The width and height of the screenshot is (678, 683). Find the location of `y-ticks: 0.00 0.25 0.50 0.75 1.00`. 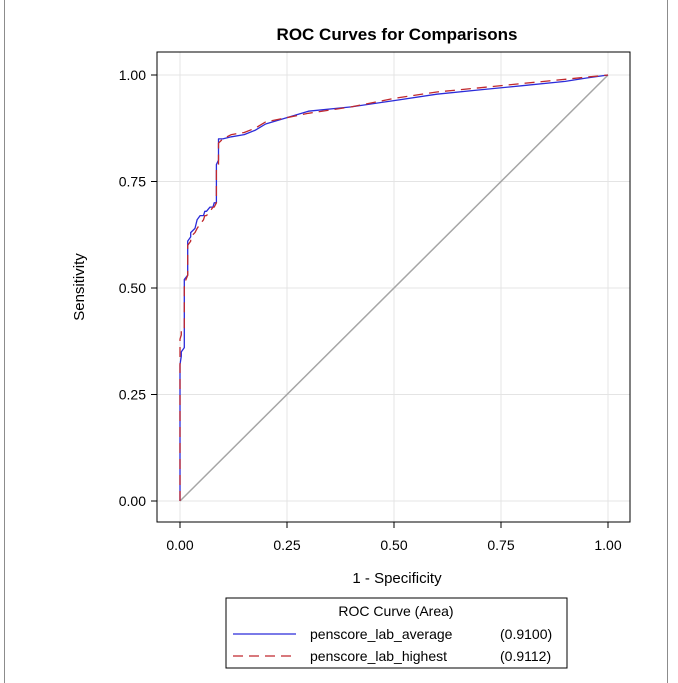

y-ticks: 0.00 0.25 0.50 0.75 1.00 is located at coordinates (138, 288).